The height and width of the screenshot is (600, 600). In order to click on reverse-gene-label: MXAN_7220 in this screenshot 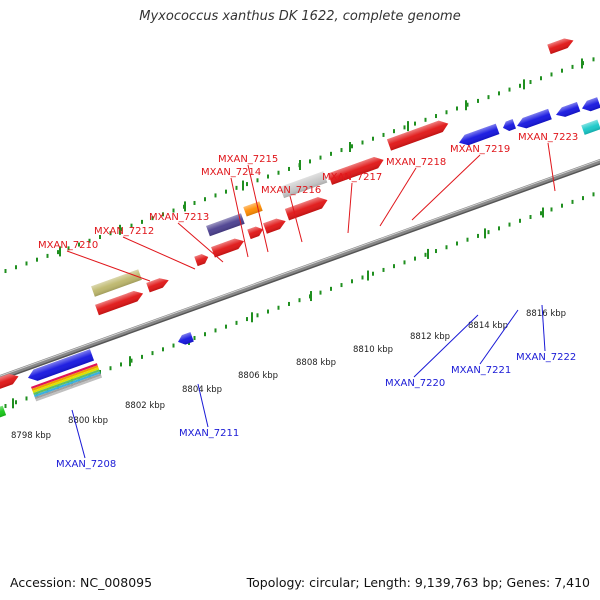, I will do `click(415, 383)`.